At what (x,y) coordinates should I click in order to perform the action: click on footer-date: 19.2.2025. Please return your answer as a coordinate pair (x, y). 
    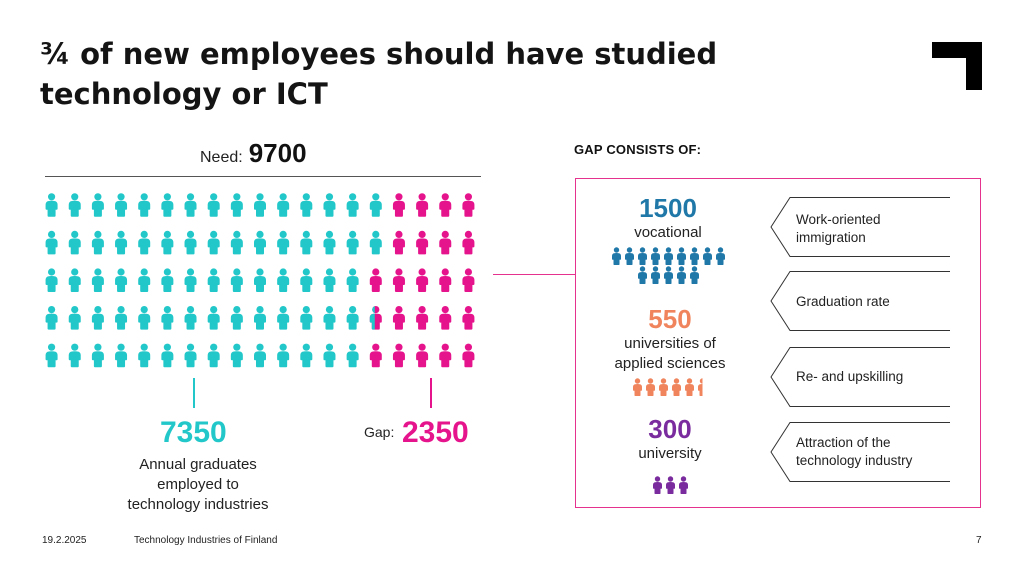
    Looking at the image, I should click on (64, 540).